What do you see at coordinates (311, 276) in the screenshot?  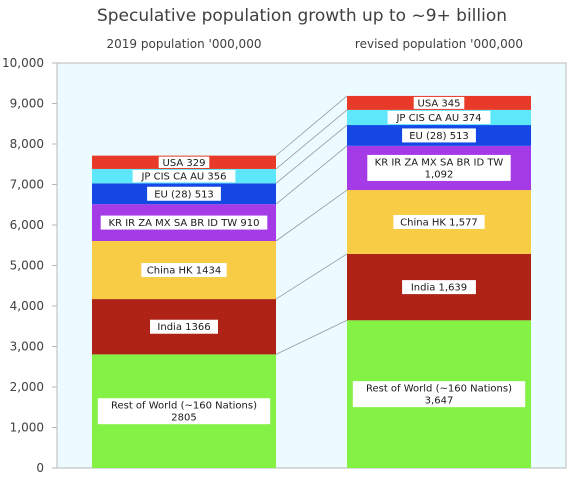 I see `connector-line-india` at bounding box center [311, 276].